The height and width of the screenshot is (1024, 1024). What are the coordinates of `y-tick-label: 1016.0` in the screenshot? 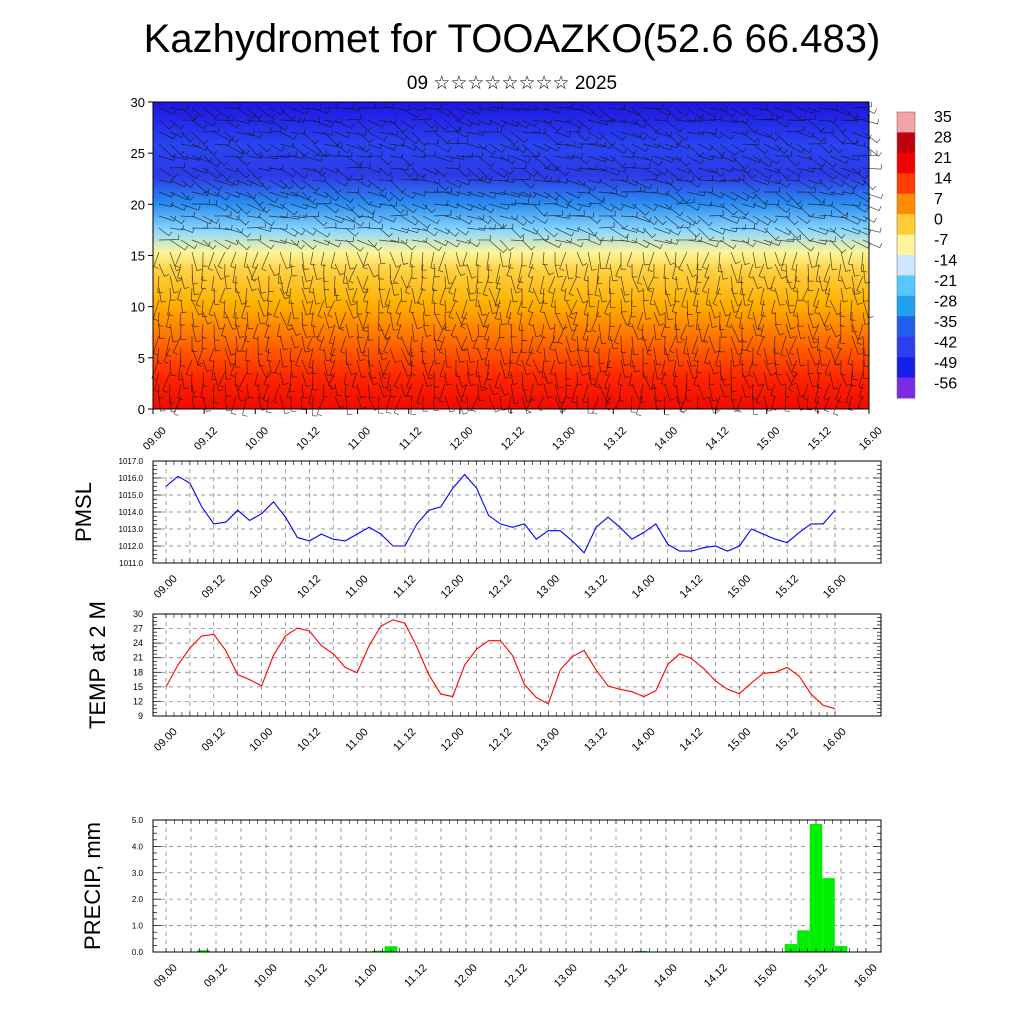 It's located at (131, 478).